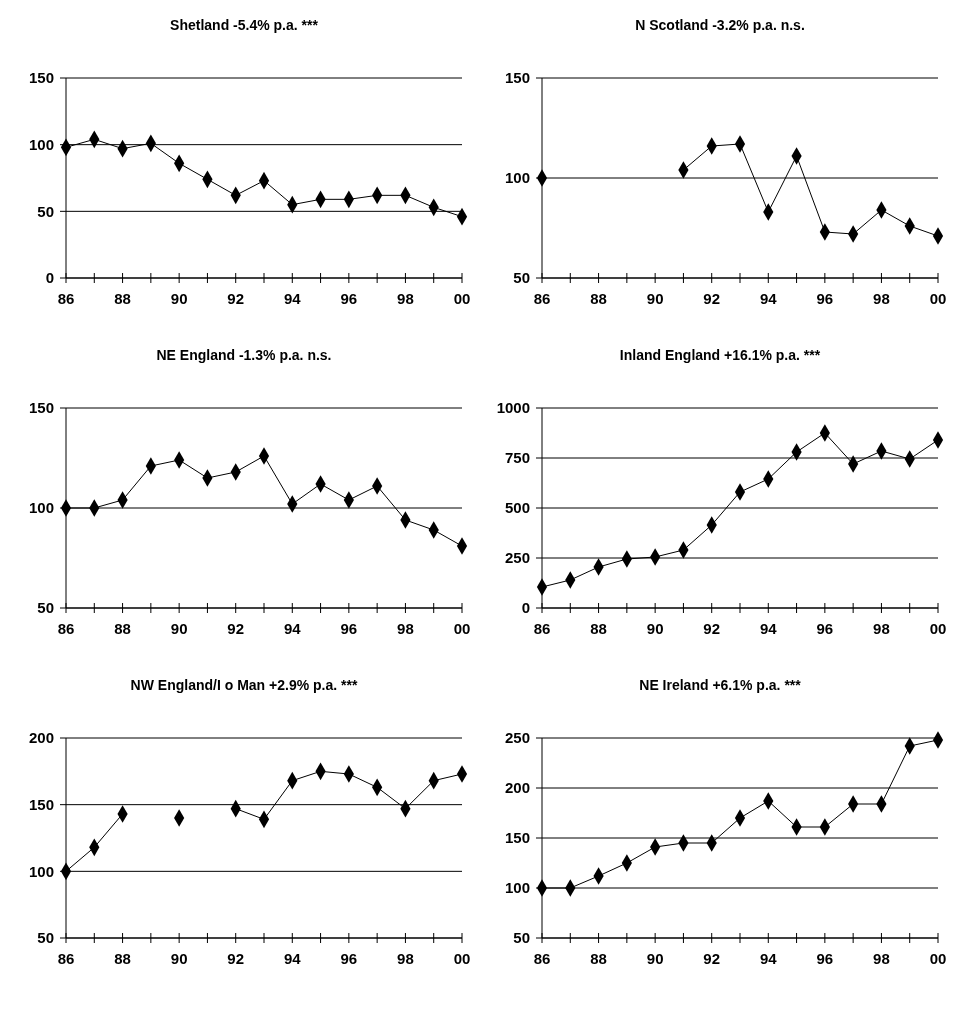 Image resolution: width=968 pixels, height=1014 pixels. Describe the element at coordinates (720, 355) in the screenshot. I see `chart-title: Inland England +16.1% p.a. ***` at that location.